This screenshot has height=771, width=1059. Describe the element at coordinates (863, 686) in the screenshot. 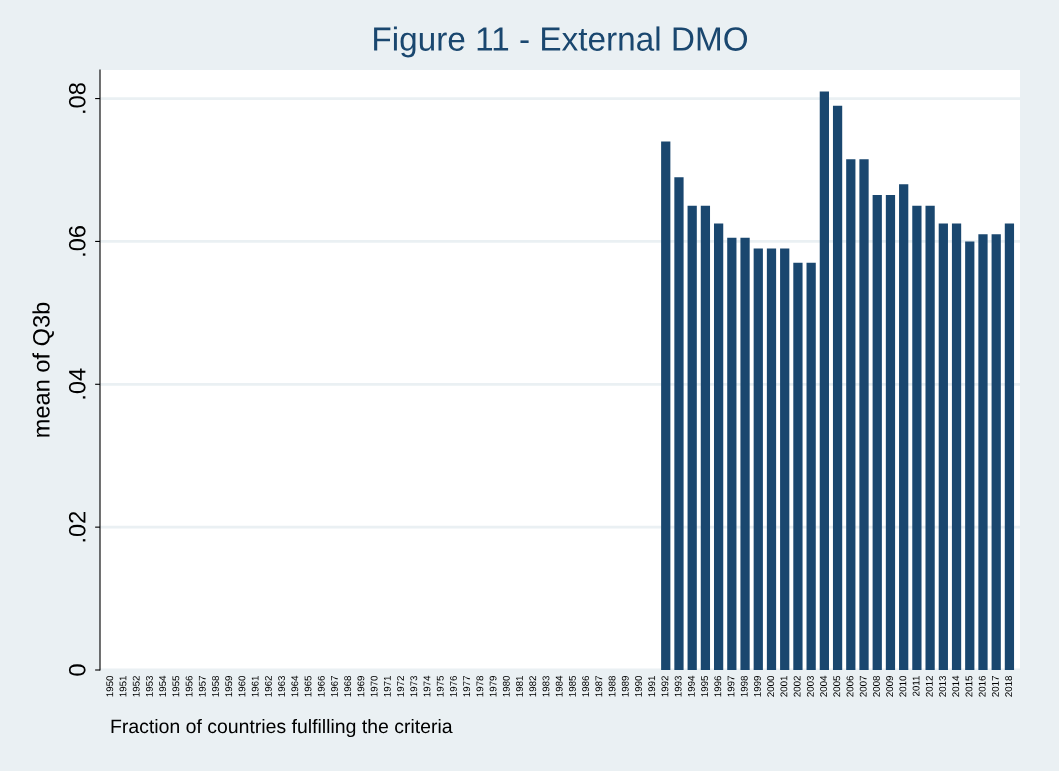

I see `x-tick-label: 2007` at that location.